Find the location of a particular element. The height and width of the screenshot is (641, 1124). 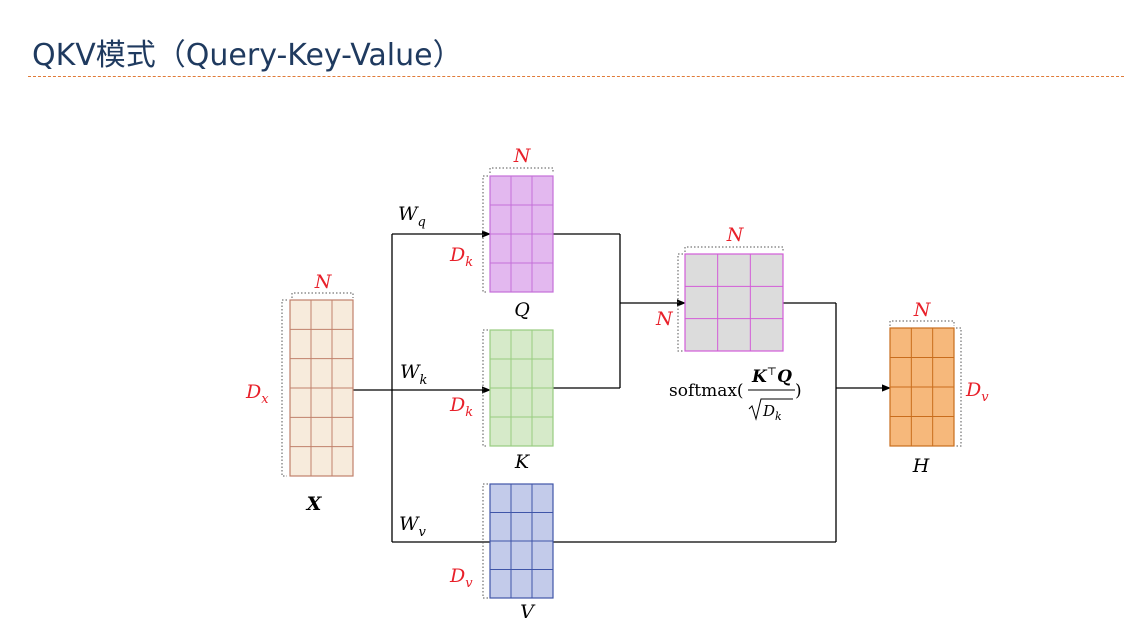

softmax-numerator: K⊤Q is located at coordinates (771, 376).